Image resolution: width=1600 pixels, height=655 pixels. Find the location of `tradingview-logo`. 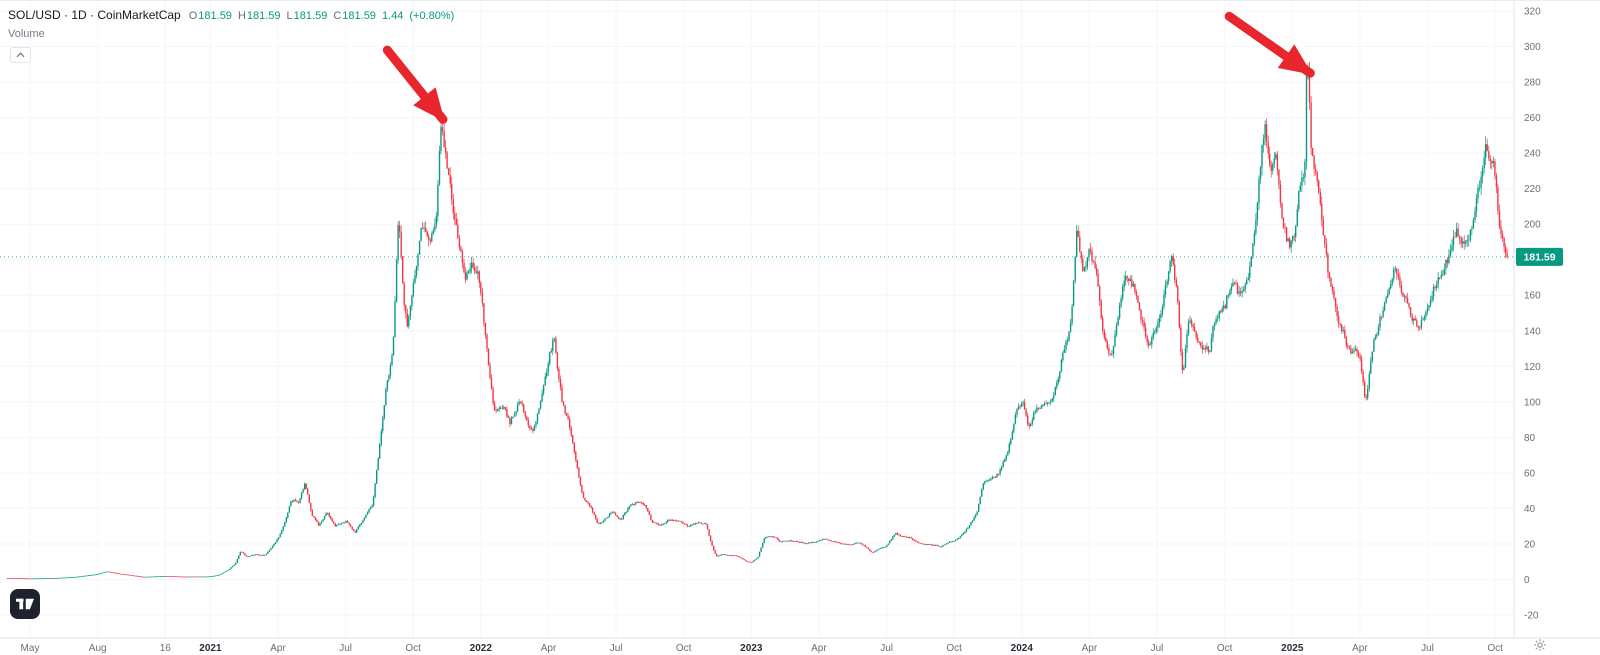

tradingview-logo is located at coordinates (25, 604).